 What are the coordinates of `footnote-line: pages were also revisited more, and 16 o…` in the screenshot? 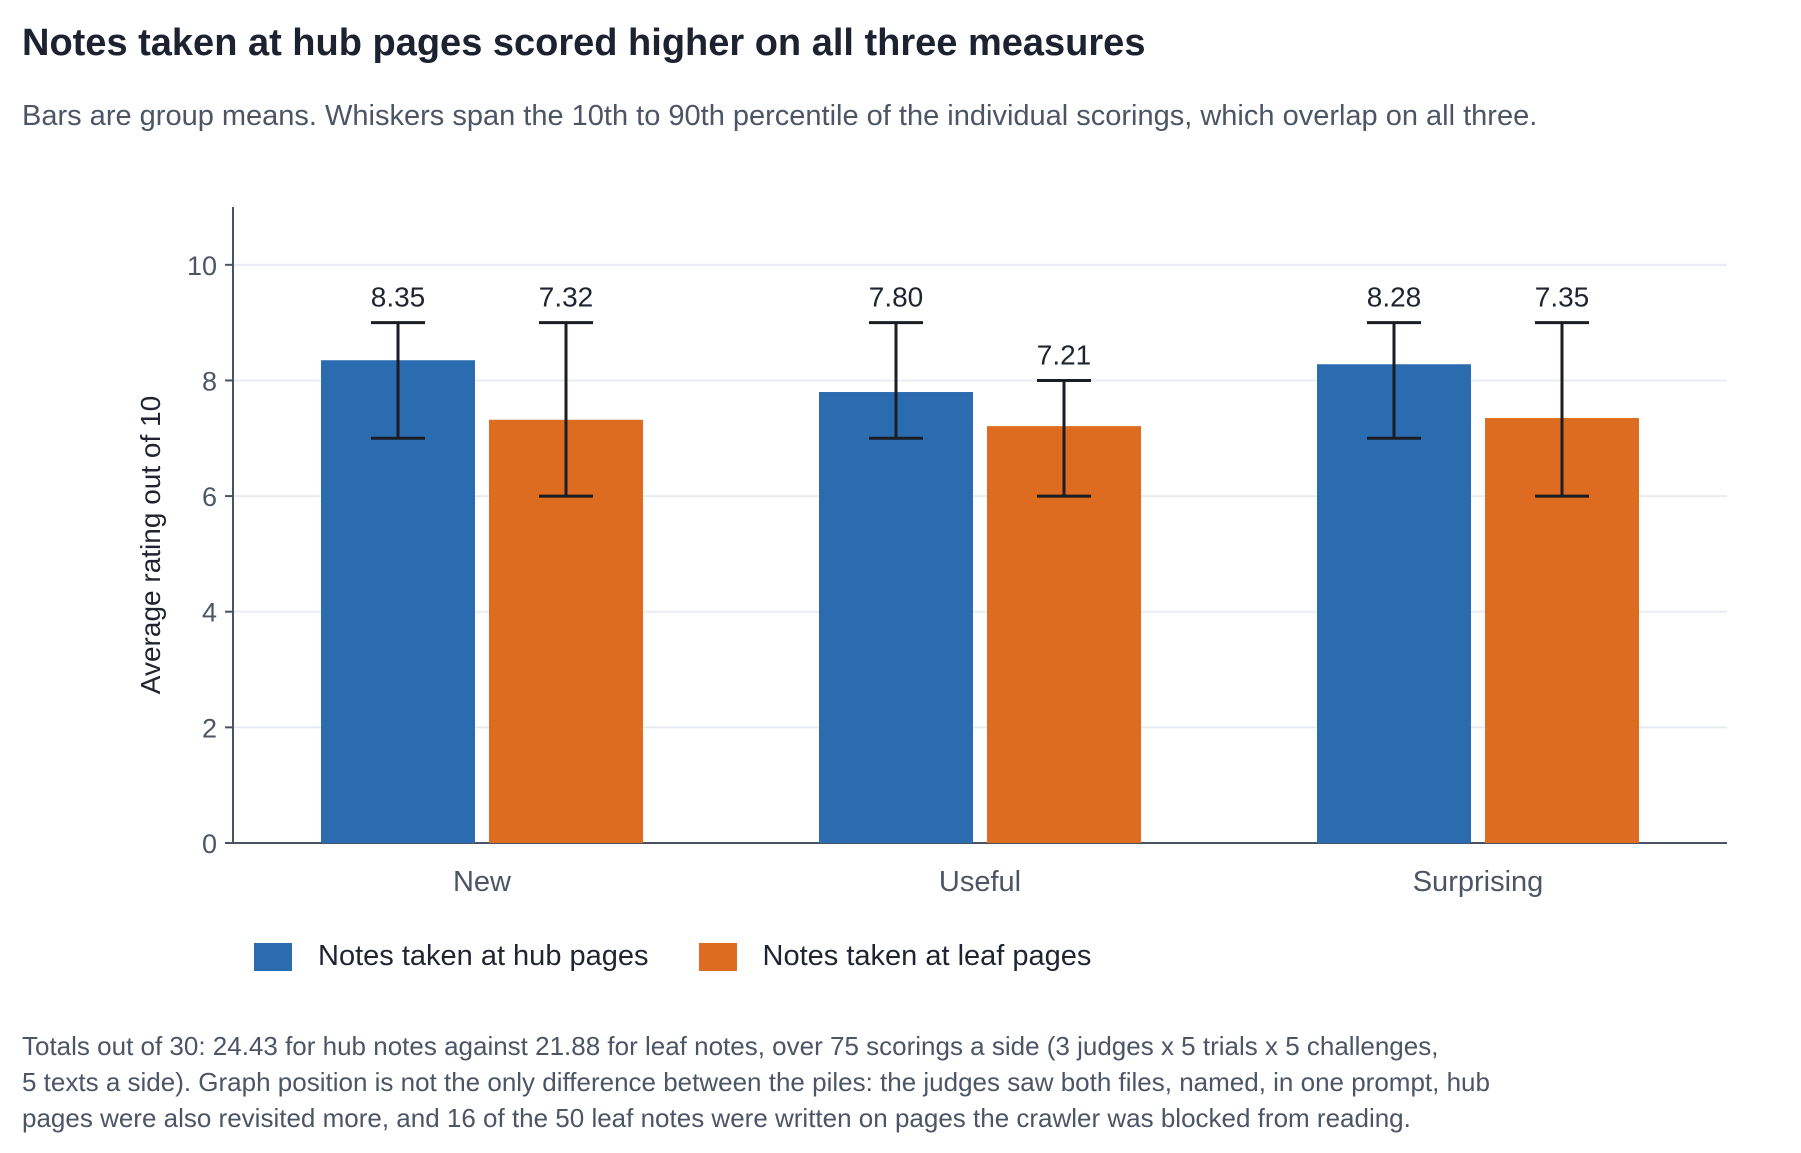 It's located at (716, 1118).